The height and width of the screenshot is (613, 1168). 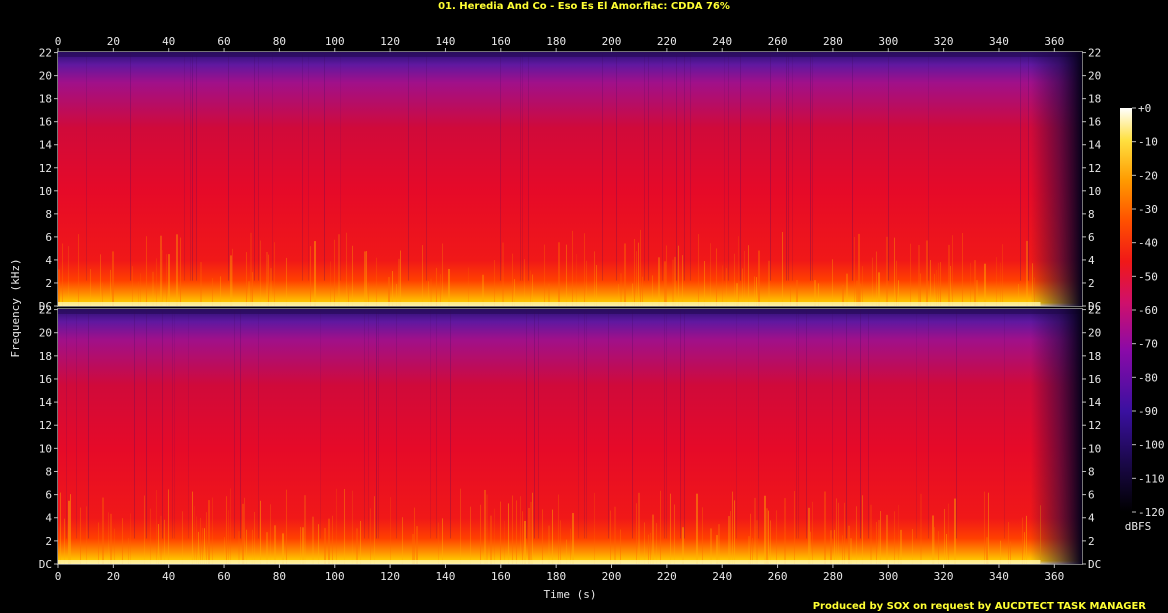 What do you see at coordinates (168, 576) in the screenshot?
I see `x-tick-label-bottom: 40` at bounding box center [168, 576].